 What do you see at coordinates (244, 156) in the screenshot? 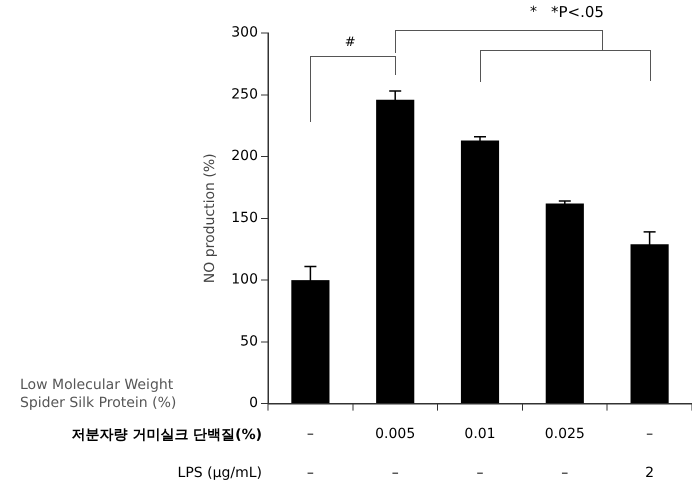
I see `y-tick-label: 200` at bounding box center [244, 156].